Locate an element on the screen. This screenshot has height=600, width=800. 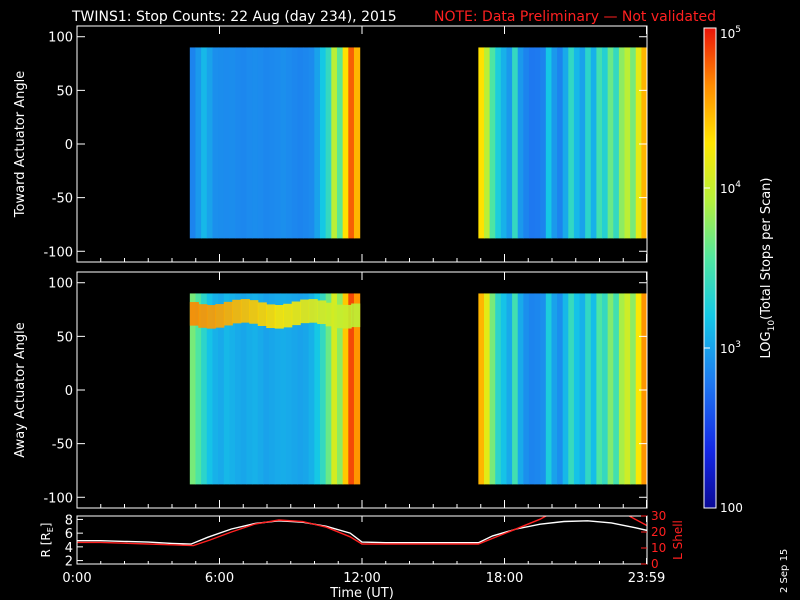
left-y-label-end: ] is located at coordinates (46, 525).